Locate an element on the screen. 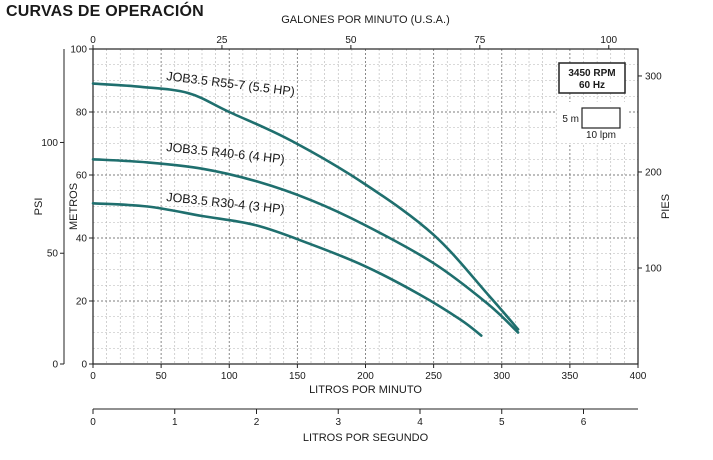  lps-tick-label: 1 is located at coordinates (175, 422).